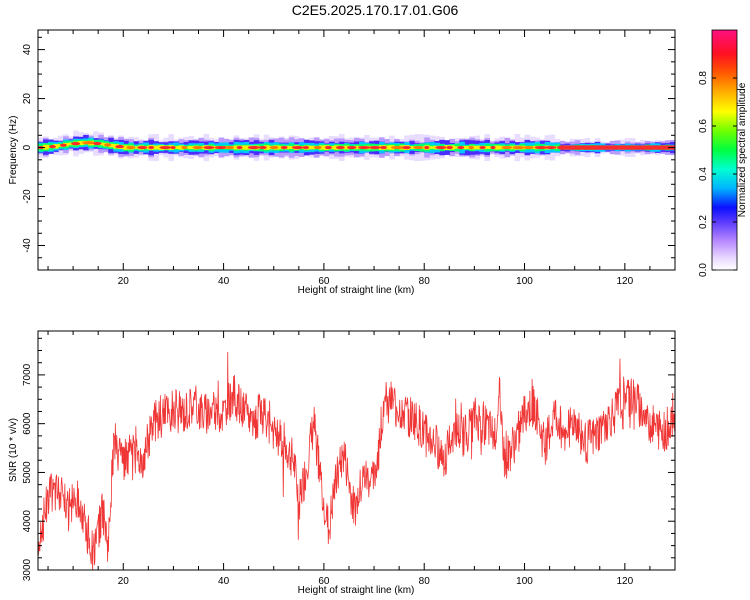 This screenshot has height=600, width=750. Describe the element at coordinates (524, 281) in the screenshot. I see `spectrogram-x-tick-label: 100` at that location.